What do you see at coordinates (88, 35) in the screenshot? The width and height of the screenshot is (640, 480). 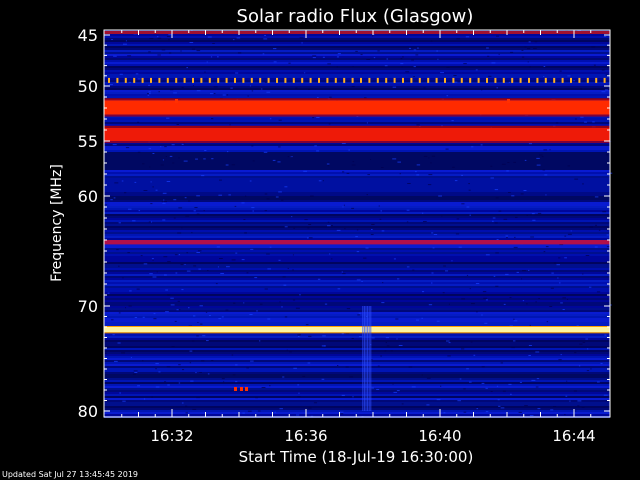 I see `y-tick-label: 45` at bounding box center [88, 35].